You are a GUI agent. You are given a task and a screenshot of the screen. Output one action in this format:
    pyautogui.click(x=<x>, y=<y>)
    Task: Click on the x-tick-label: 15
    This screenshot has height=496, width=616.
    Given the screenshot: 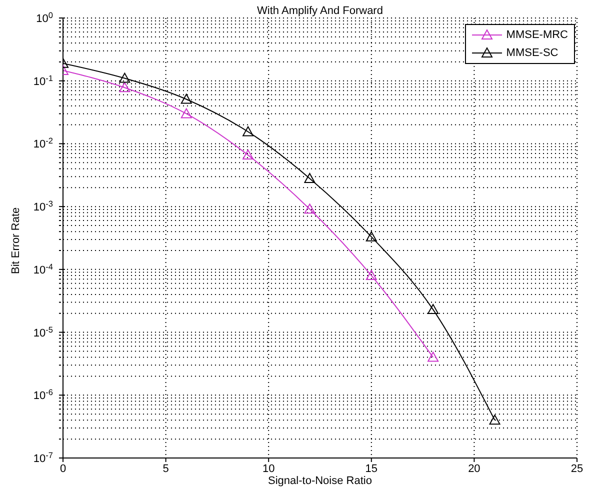 What is the action you would take?
    pyautogui.click(x=371, y=468)
    